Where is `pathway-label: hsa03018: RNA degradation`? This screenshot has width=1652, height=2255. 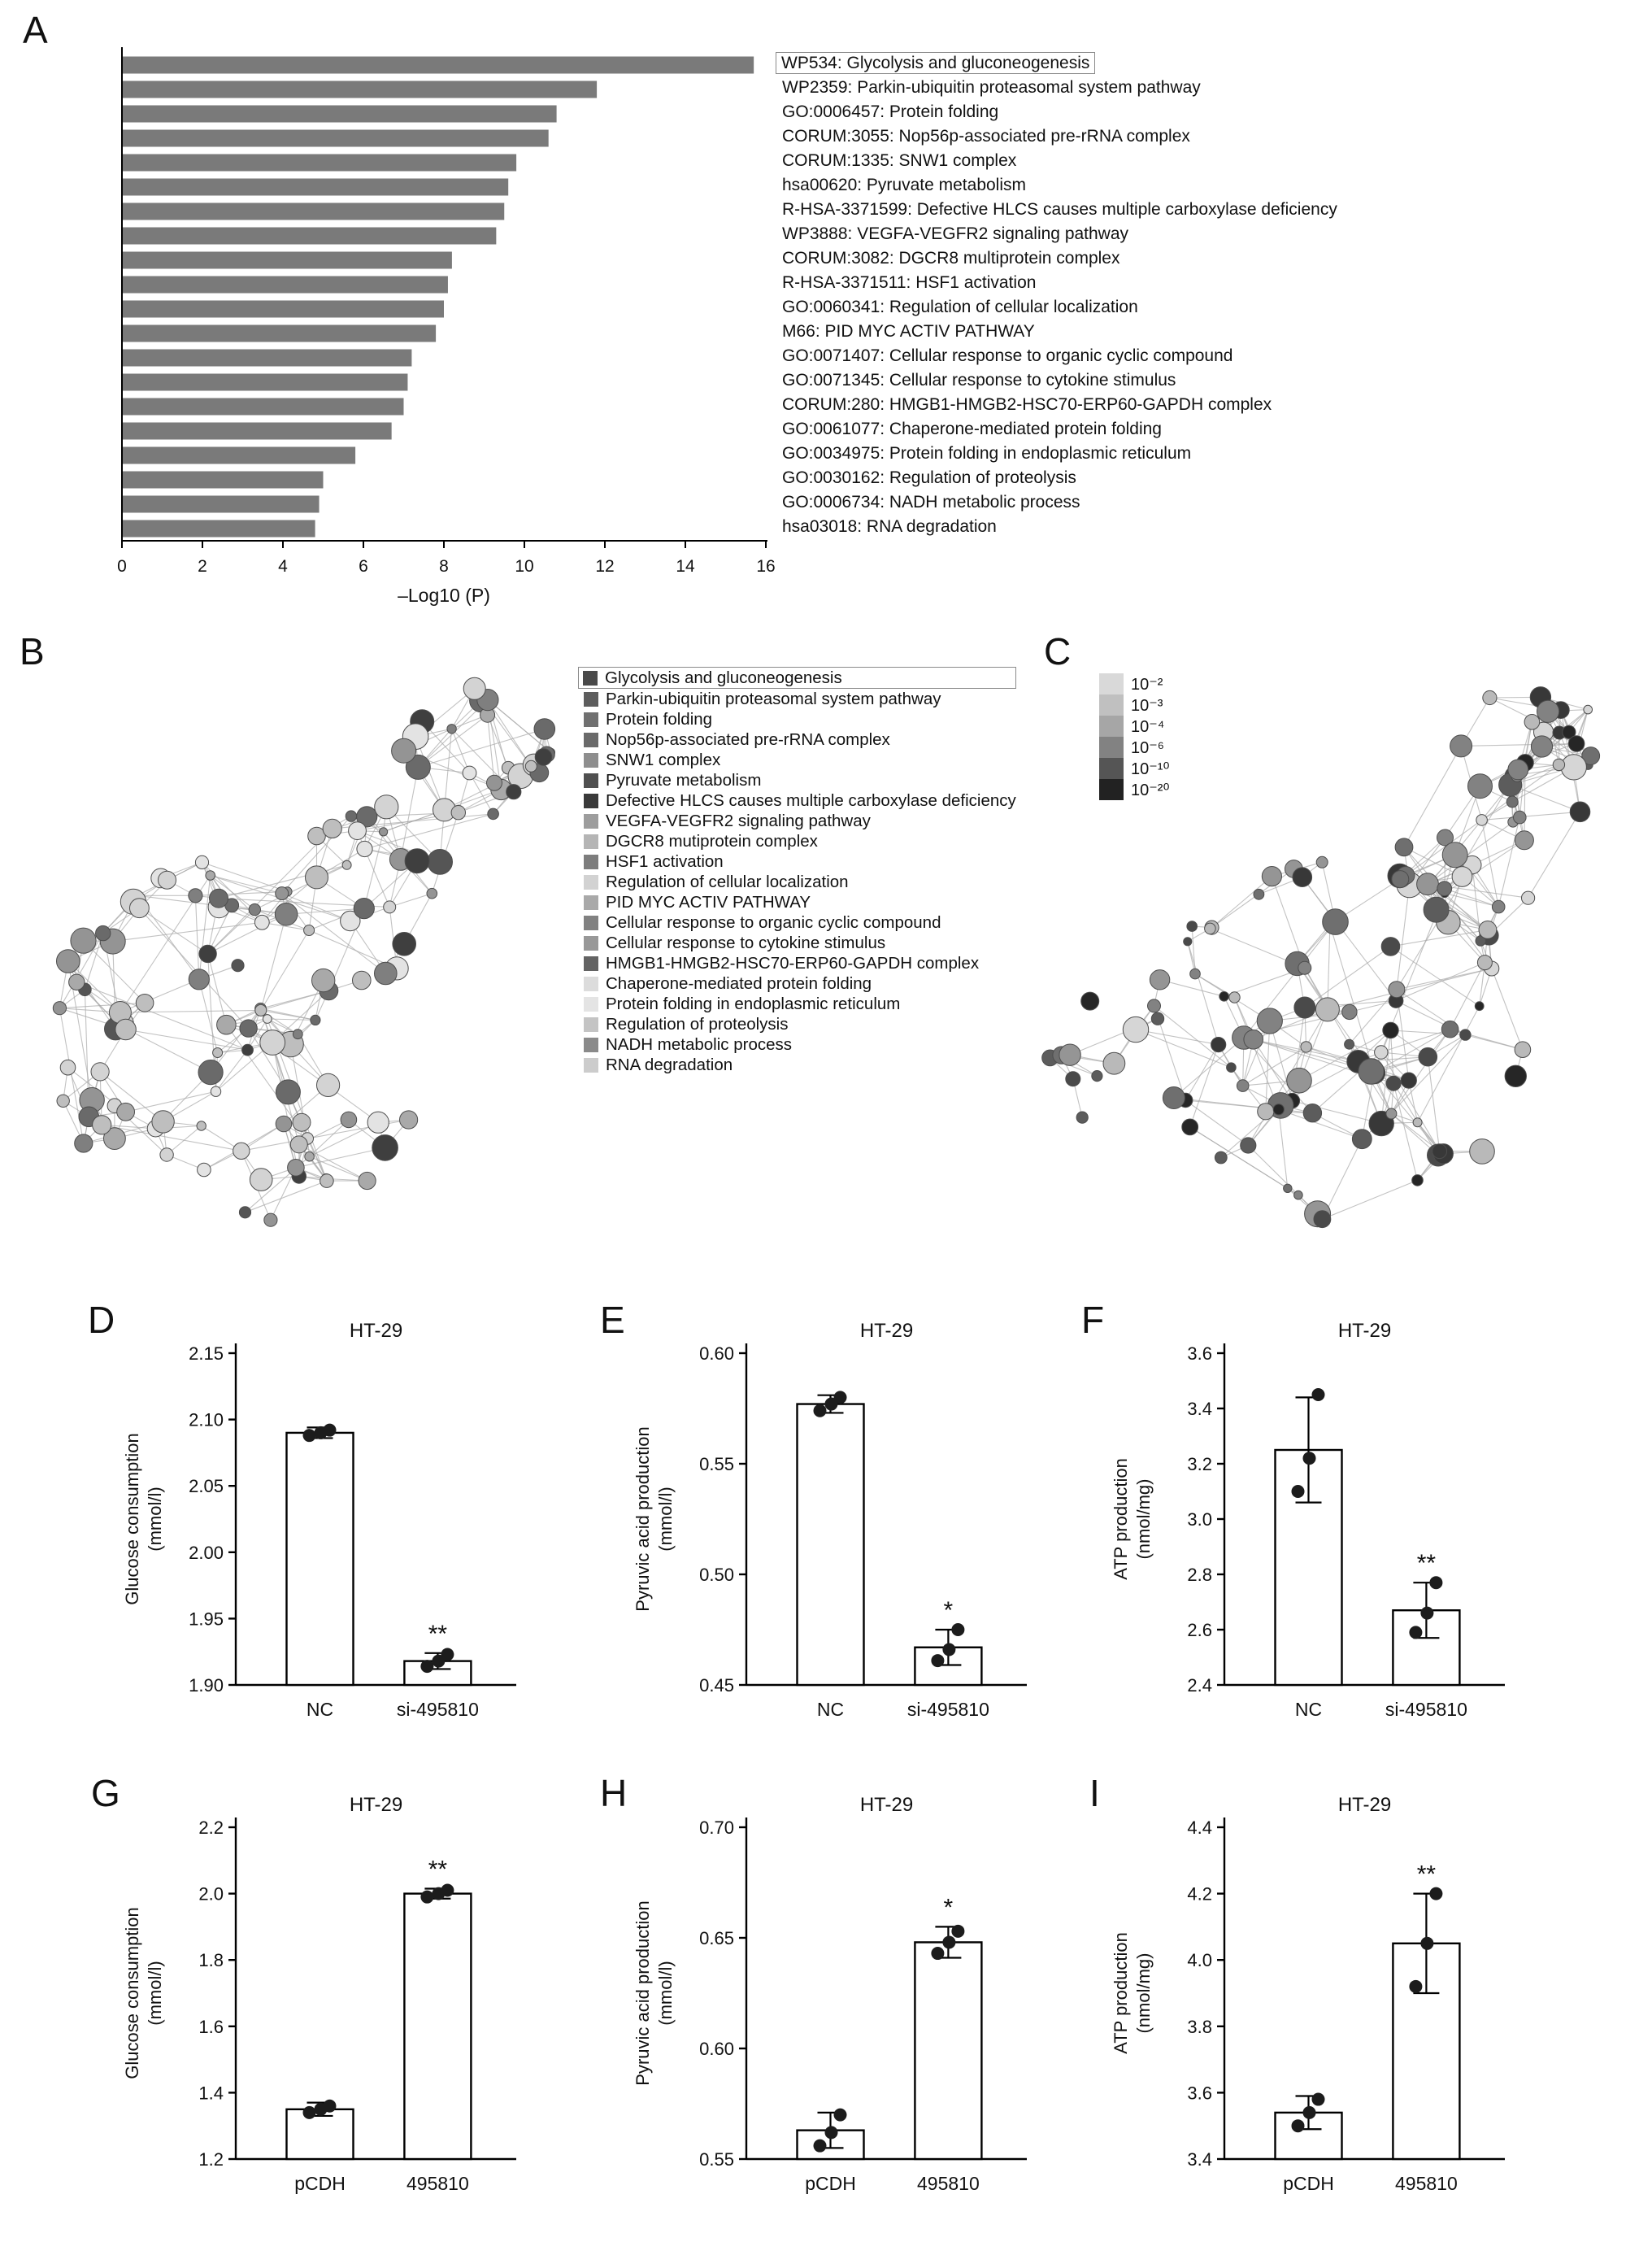 pathway-label: hsa03018: RNA degradation is located at coordinates (889, 527).